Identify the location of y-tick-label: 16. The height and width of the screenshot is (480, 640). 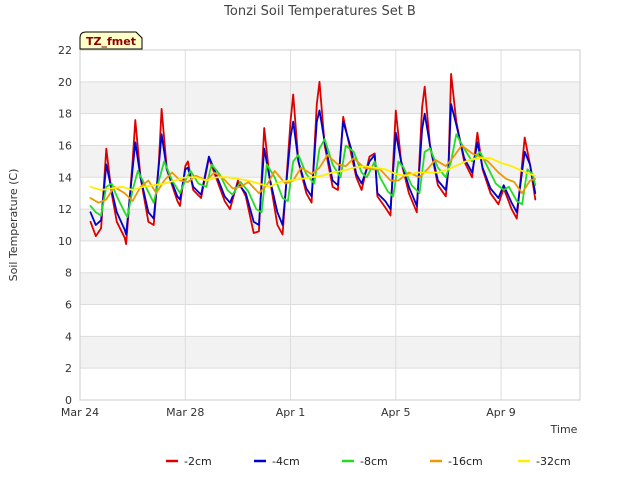
(65, 145).